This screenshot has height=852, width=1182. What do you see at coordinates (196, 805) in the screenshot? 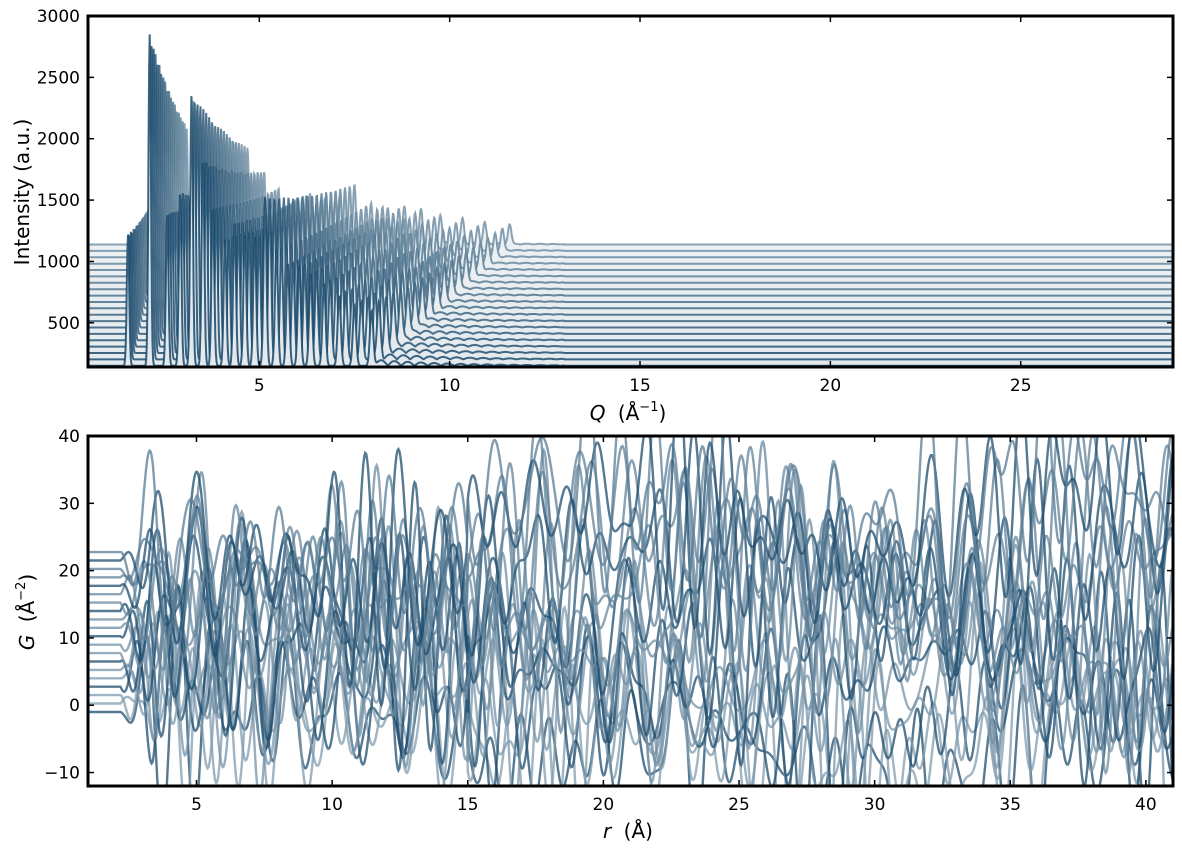
I see `pdf-x-tick-label: 5` at bounding box center [196, 805].